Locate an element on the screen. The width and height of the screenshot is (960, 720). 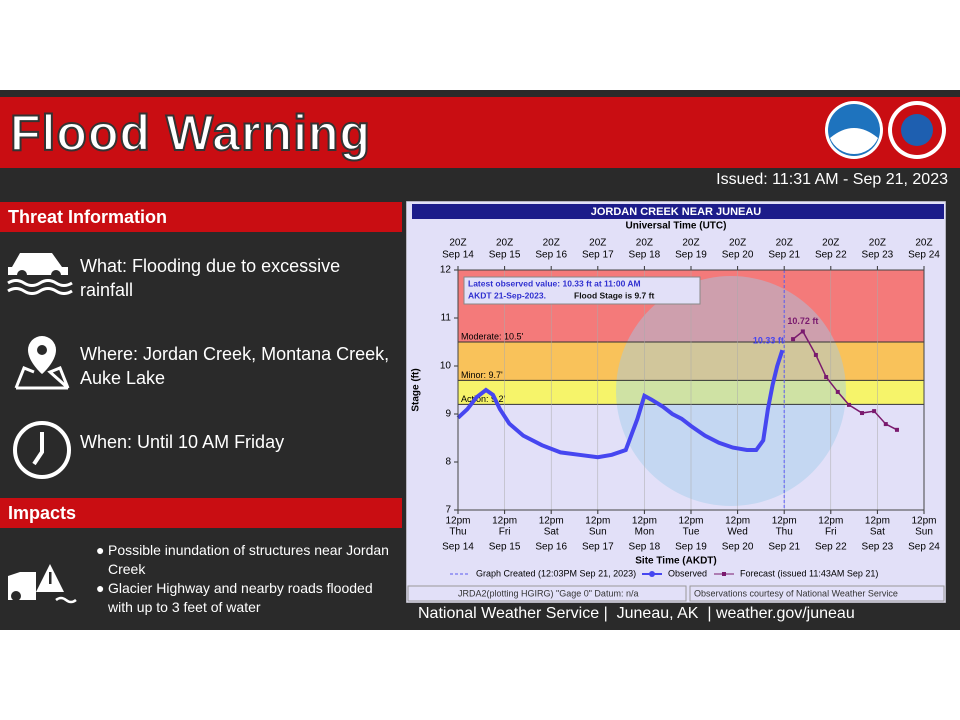
x-tick-date: Sep 19 is located at coordinates (691, 547).